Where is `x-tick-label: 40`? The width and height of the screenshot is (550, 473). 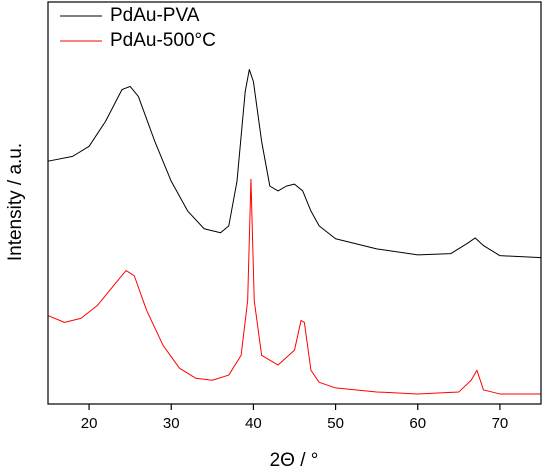
x-tick-label: 40 is located at coordinates (253, 423).